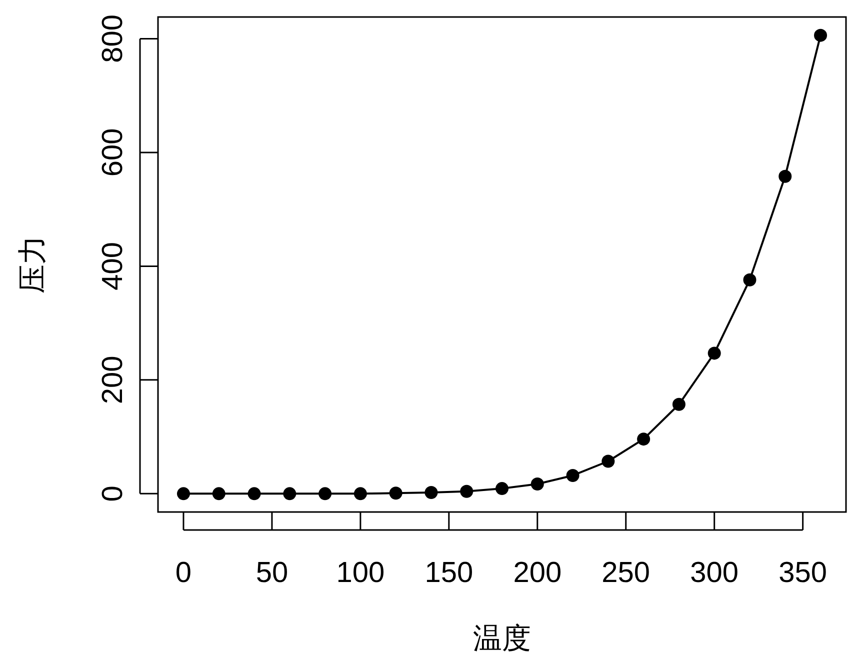 The image size is (864, 672). Describe the element at coordinates (626, 573) in the screenshot. I see `x-tick-label: 250` at that location.